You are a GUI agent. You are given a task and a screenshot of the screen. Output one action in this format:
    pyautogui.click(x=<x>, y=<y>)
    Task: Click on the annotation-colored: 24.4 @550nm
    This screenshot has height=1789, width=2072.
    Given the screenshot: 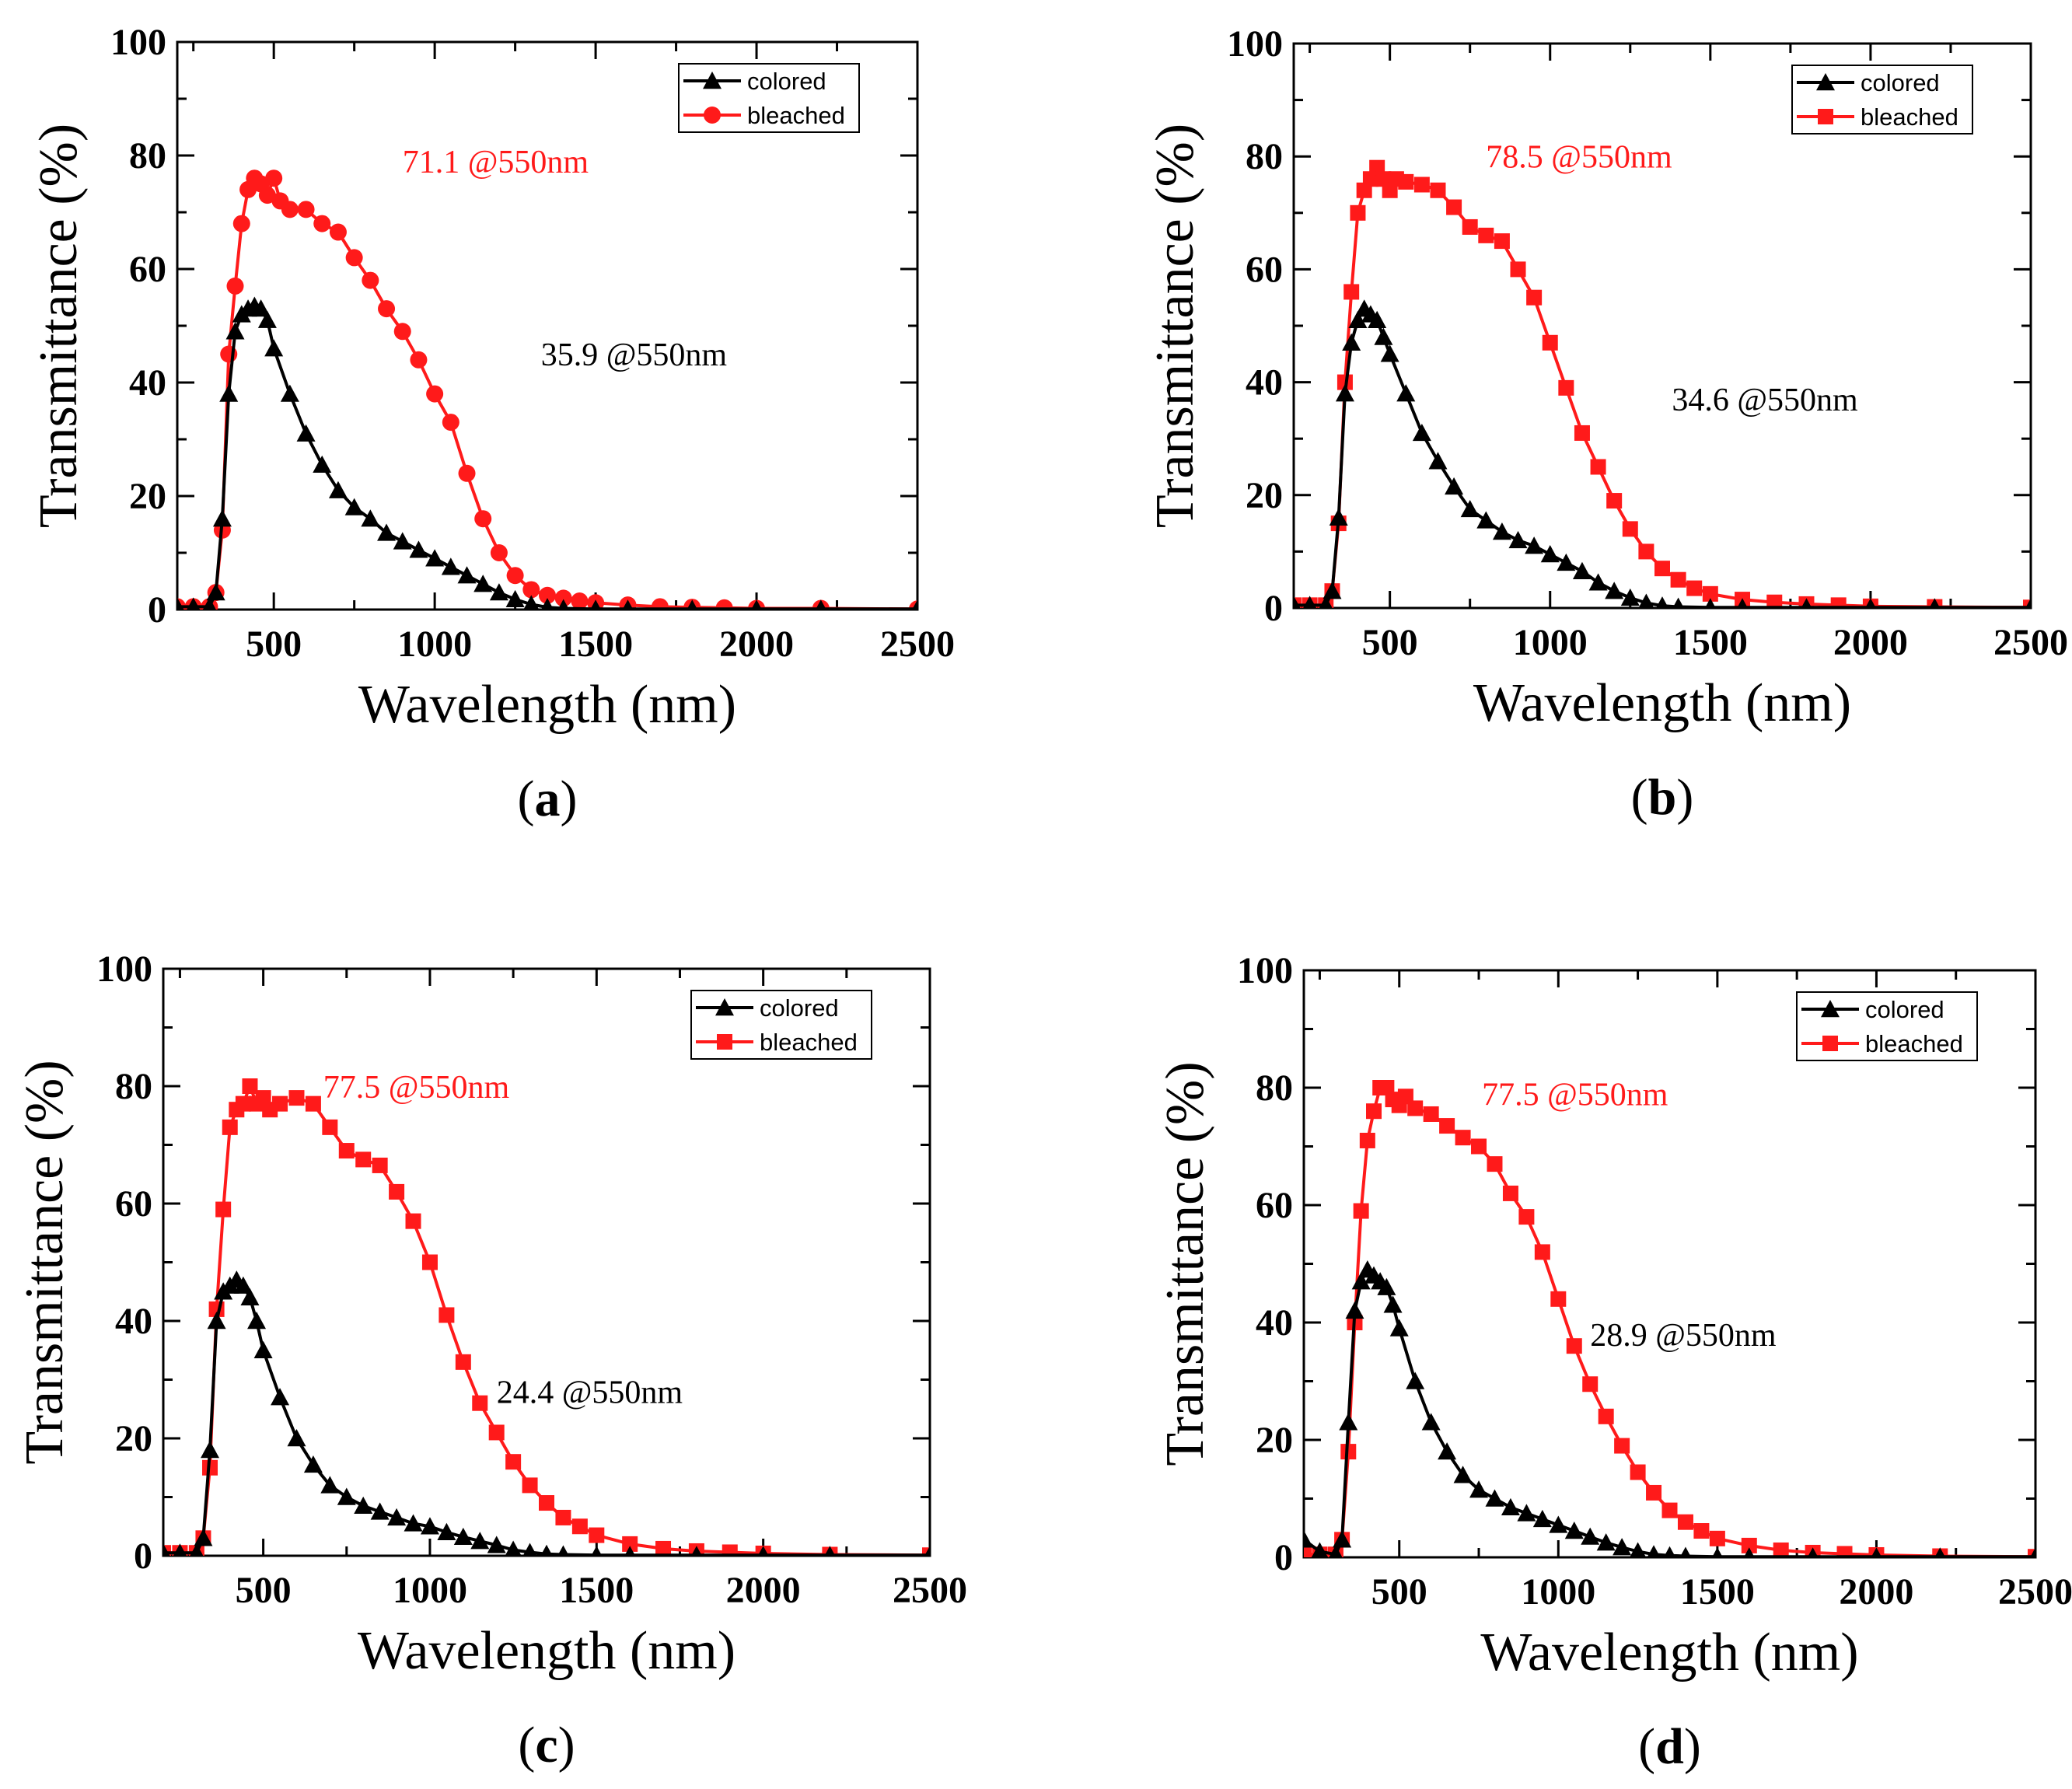 What is the action you would take?
    pyautogui.click(x=590, y=1393)
    